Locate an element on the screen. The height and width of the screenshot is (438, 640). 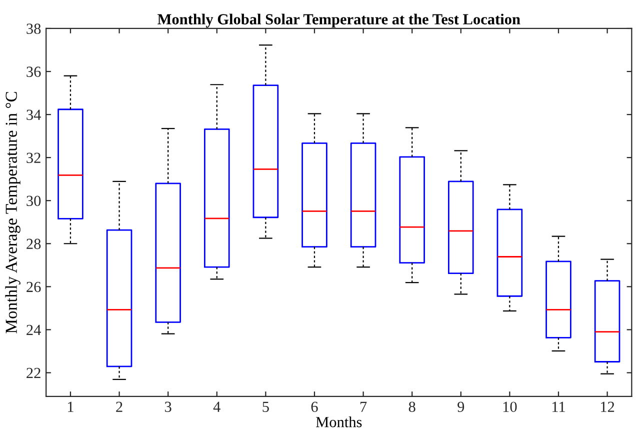
y-tick-label: 38 is located at coordinates (33, 29).